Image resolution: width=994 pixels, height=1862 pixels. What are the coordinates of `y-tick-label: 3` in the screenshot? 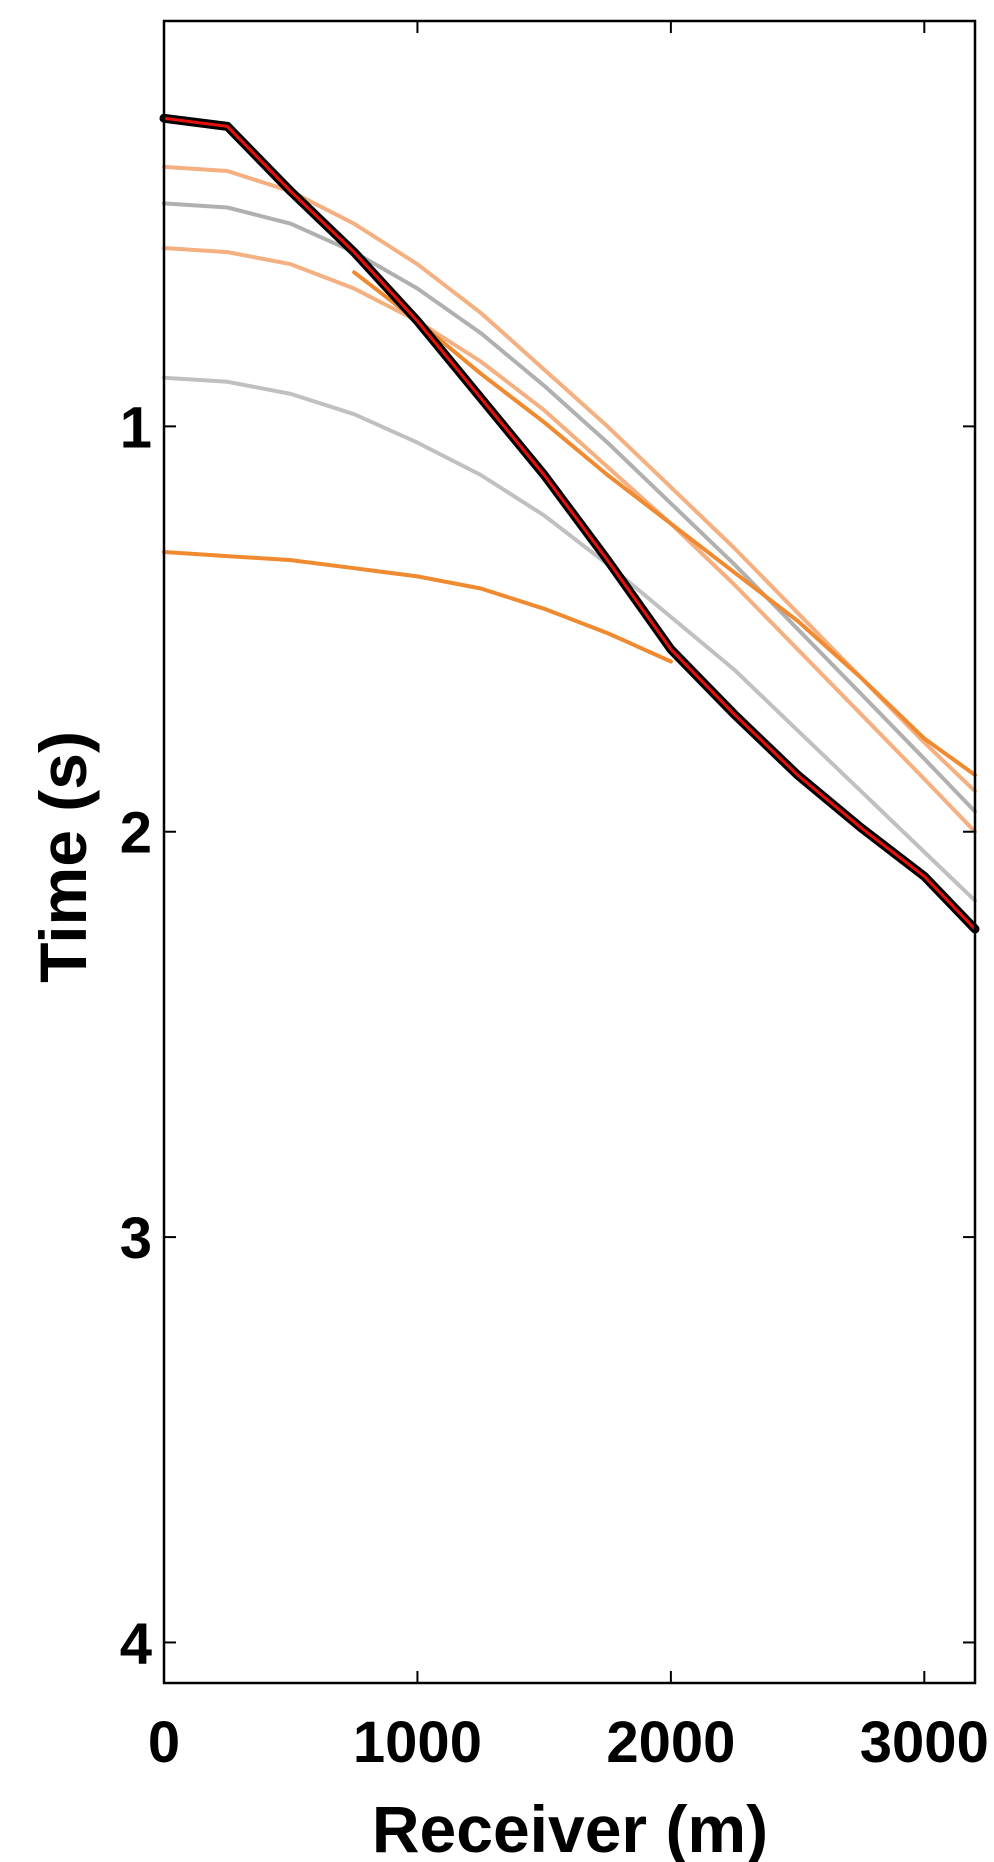 It's located at (136, 1238).